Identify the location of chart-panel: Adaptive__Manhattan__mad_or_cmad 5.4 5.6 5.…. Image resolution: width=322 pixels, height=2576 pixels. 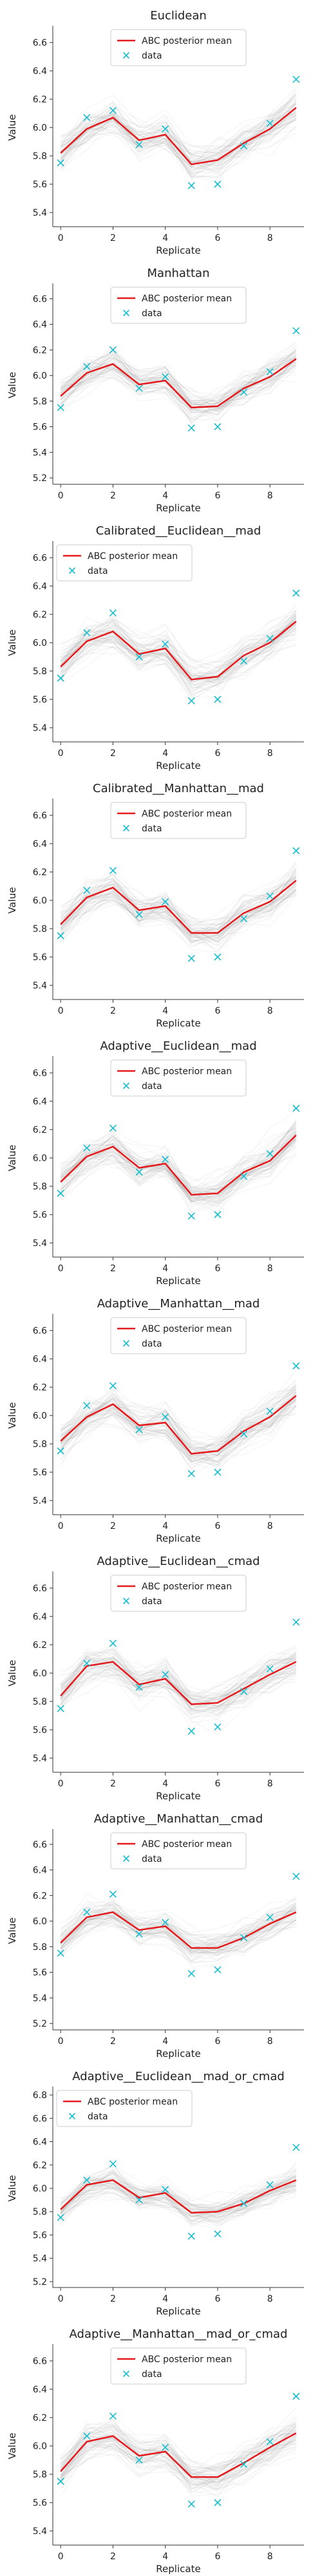
(155, 2451).